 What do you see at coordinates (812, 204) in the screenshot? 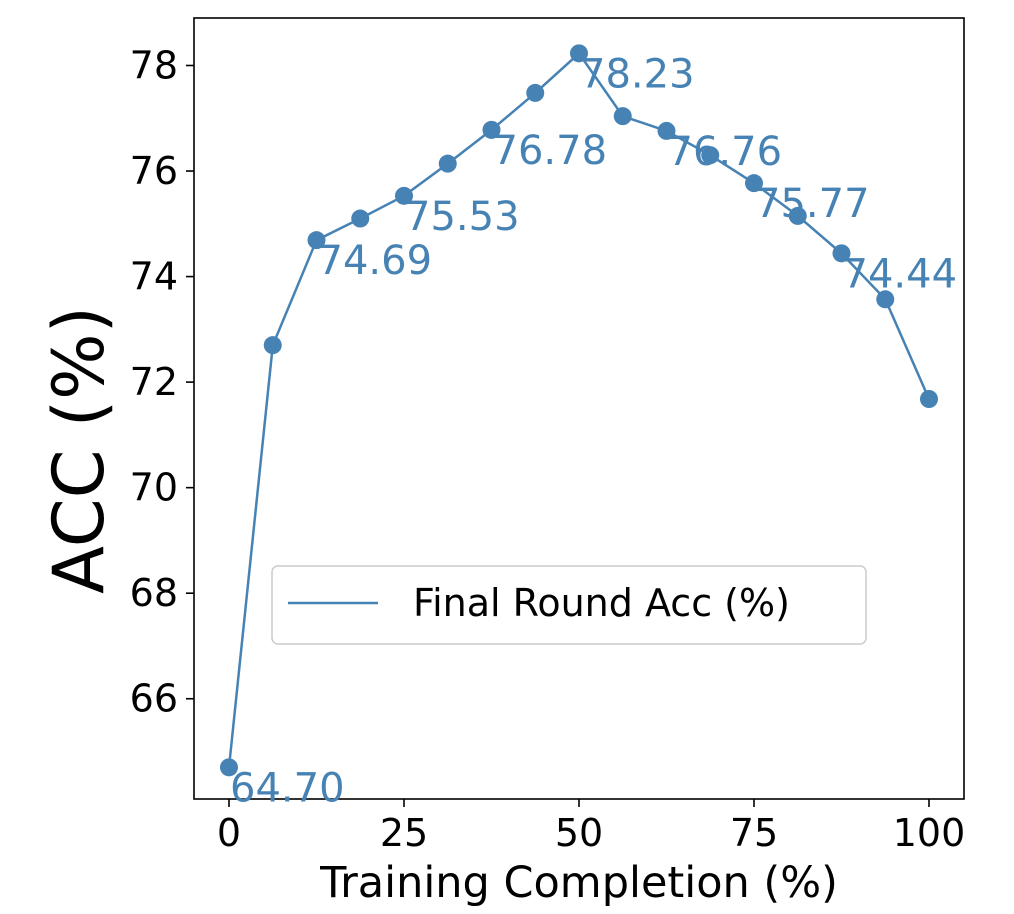
I see `data-label: 75.77` at bounding box center [812, 204].